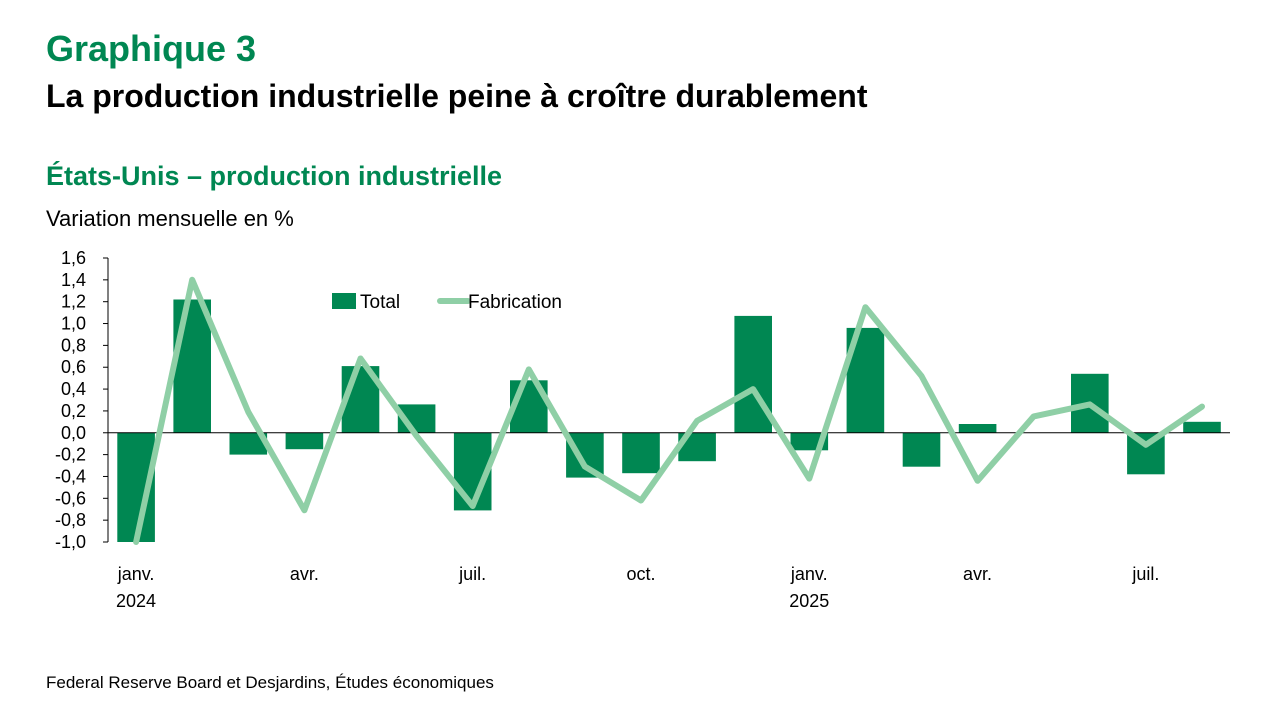 The width and height of the screenshot is (1280, 720). What do you see at coordinates (73, 433) in the screenshot?
I see `y-tick-label: 0,0` at bounding box center [73, 433].